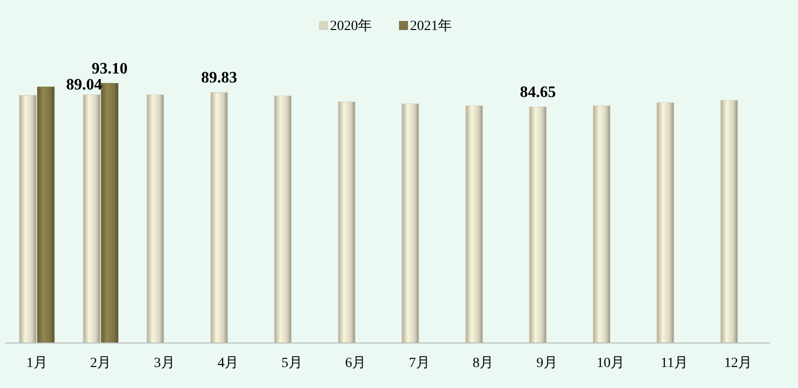 This screenshot has height=388, width=798. What do you see at coordinates (610, 363) in the screenshot?
I see `x-tick-label: 10月` at bounding box center [610, 363].